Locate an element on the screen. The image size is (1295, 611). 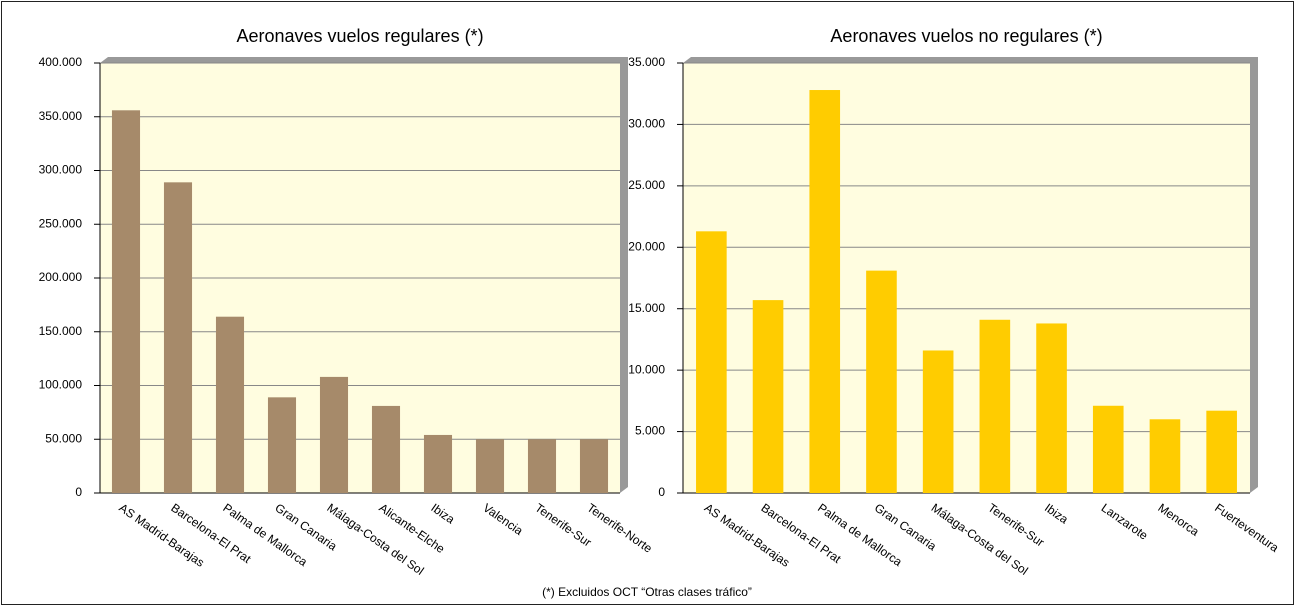
y-tick-label: 20.000 is located at coordinates (646, 246).